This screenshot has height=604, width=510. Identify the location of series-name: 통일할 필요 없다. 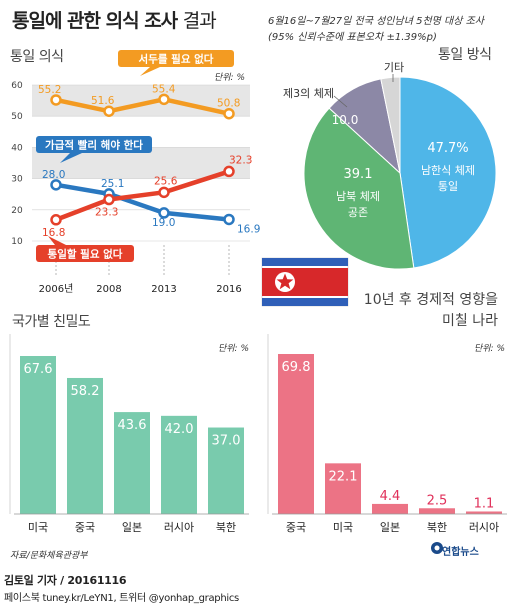
(85, 254).